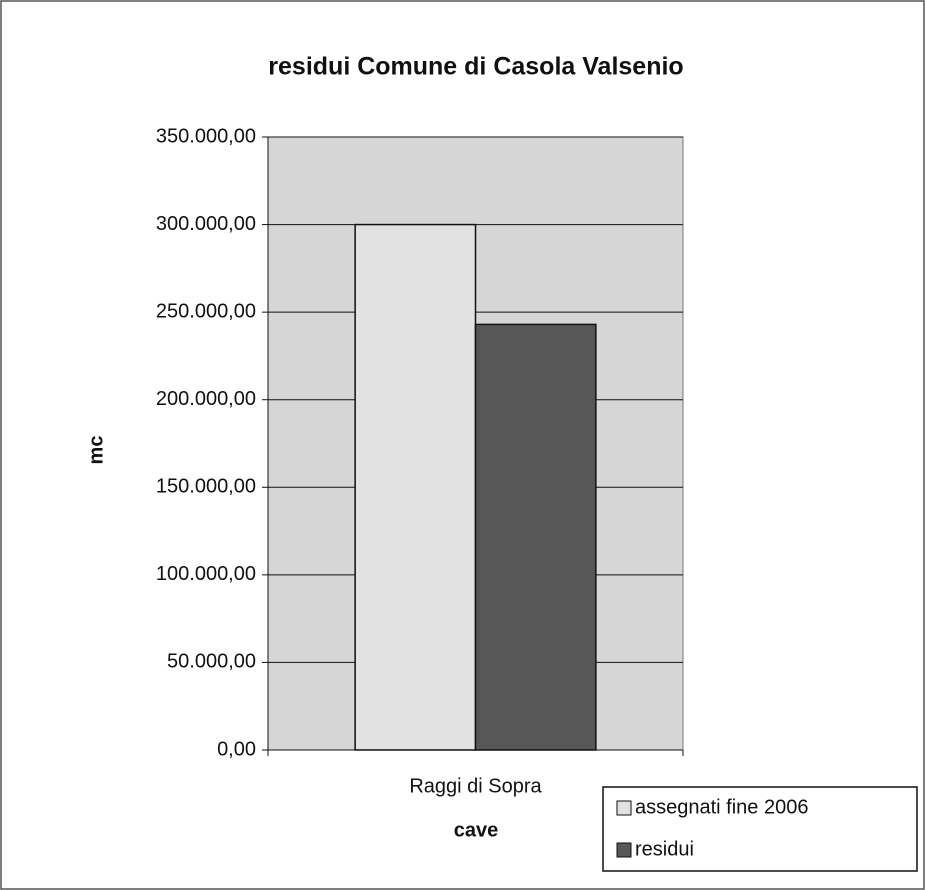  What do you see at coordinates (721, 807) in the screenshot?
I see `legend-label: assegnati fine 2006` at bounding box center [721, 807].